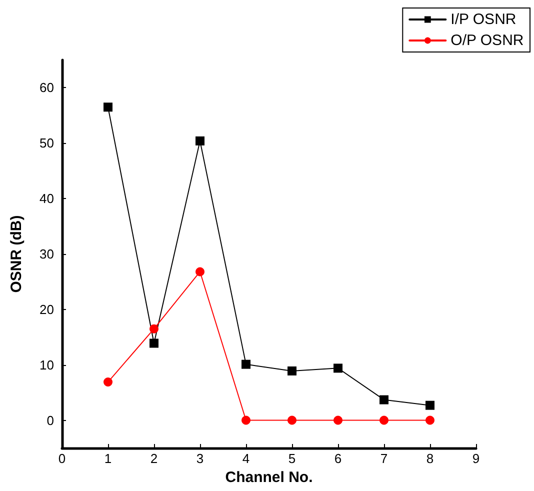 This screenshot has width=534, height=491. What do you see at coordinates (47, 198) in the screenshot?
I see `y-tick-label: 40` at bounding box center [47, 198].